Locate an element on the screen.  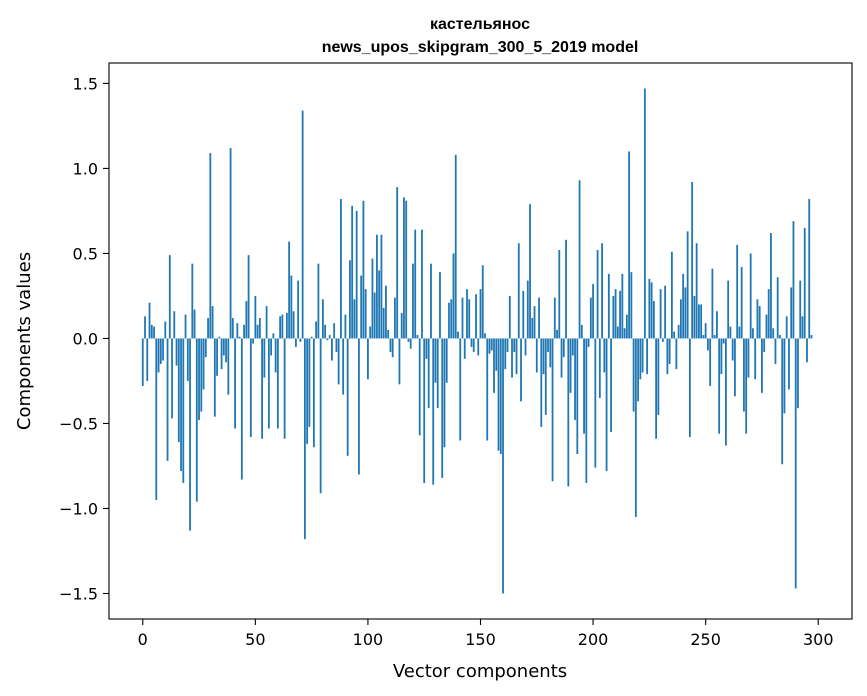
y-tick-label: −0.5 is located at coordinates (78, 423).